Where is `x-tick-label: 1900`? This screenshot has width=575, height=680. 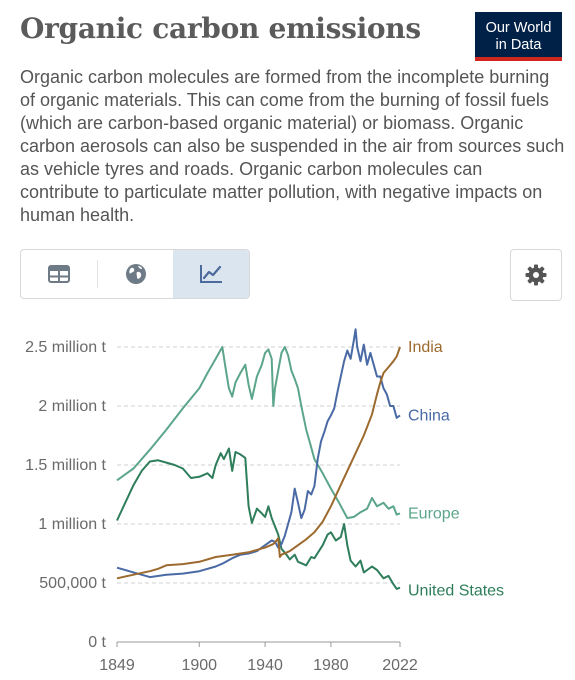
x-tick-label: 1900 is located at coordinates (199, 665).